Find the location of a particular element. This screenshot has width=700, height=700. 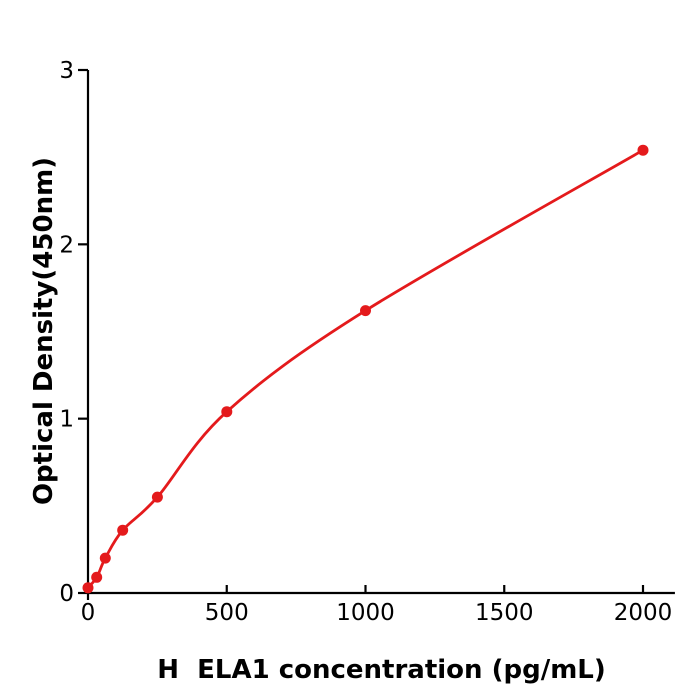

y-tick-label: 0 is located at coordinates (66, 594).